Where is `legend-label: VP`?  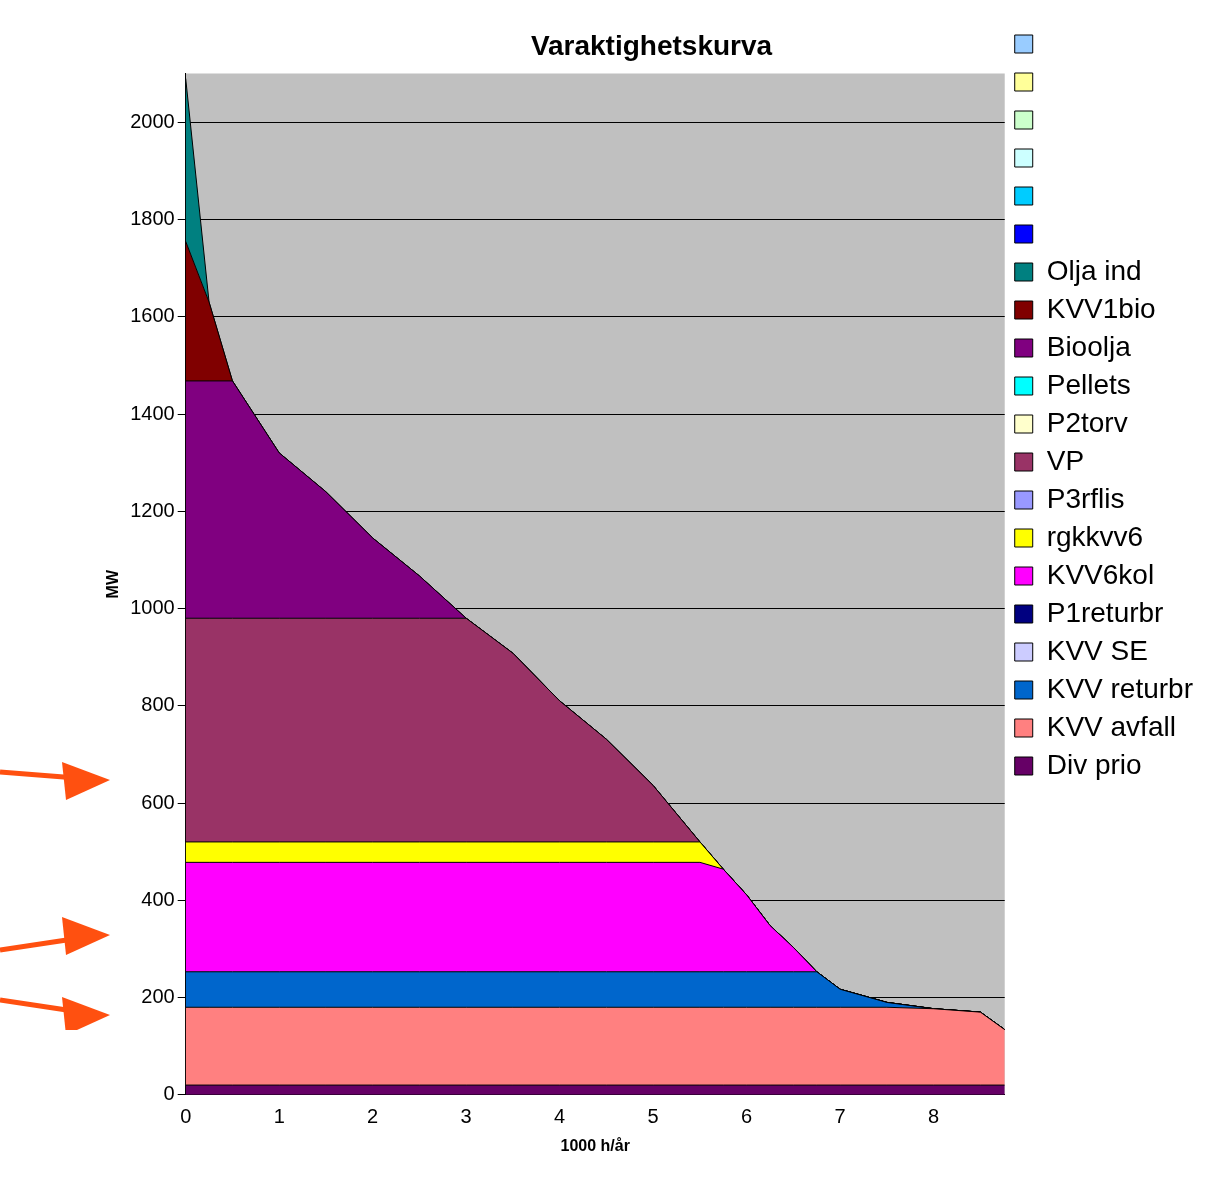
legend-label: VP is located at coordinates (1065, 460).